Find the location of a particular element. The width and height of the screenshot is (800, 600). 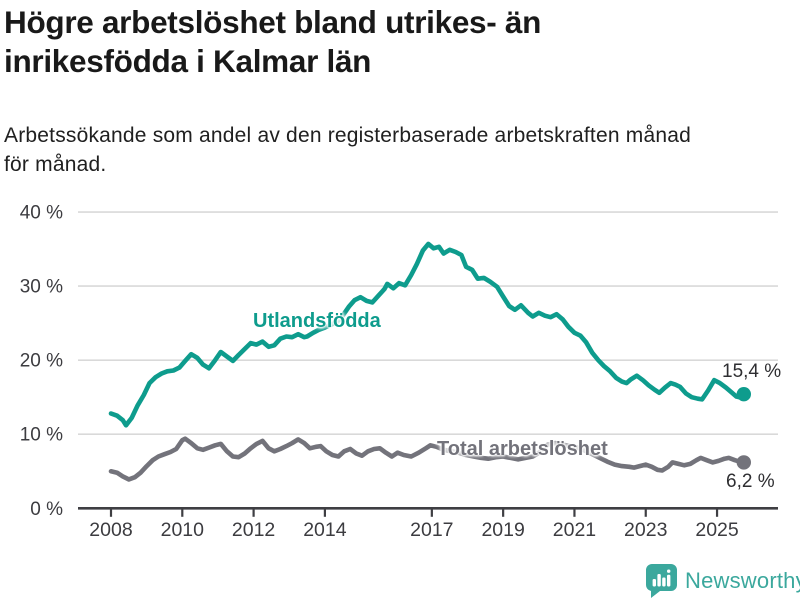

logo-exclamation-bar is located at coordinates (669, 580).